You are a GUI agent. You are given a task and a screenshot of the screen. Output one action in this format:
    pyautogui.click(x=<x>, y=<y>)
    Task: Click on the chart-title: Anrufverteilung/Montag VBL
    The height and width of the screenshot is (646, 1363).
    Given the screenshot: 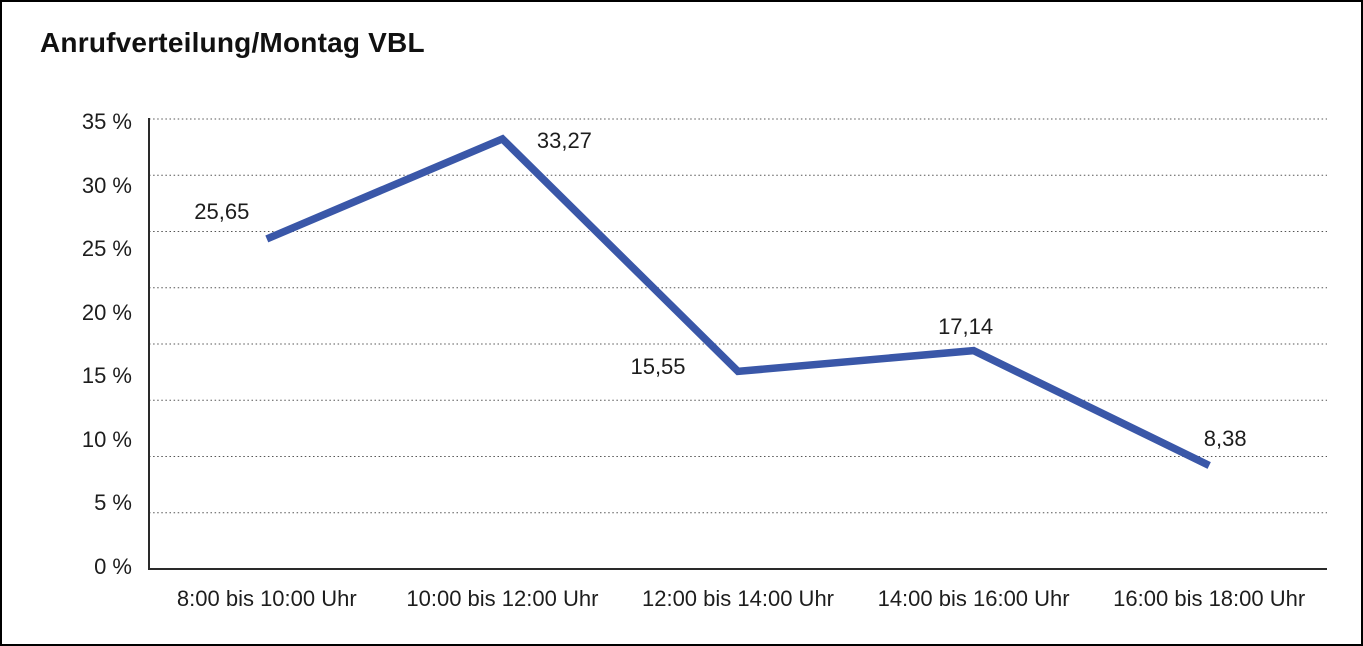 What is the action you would take?
    pyautogui.click(x=232, y=42)
    